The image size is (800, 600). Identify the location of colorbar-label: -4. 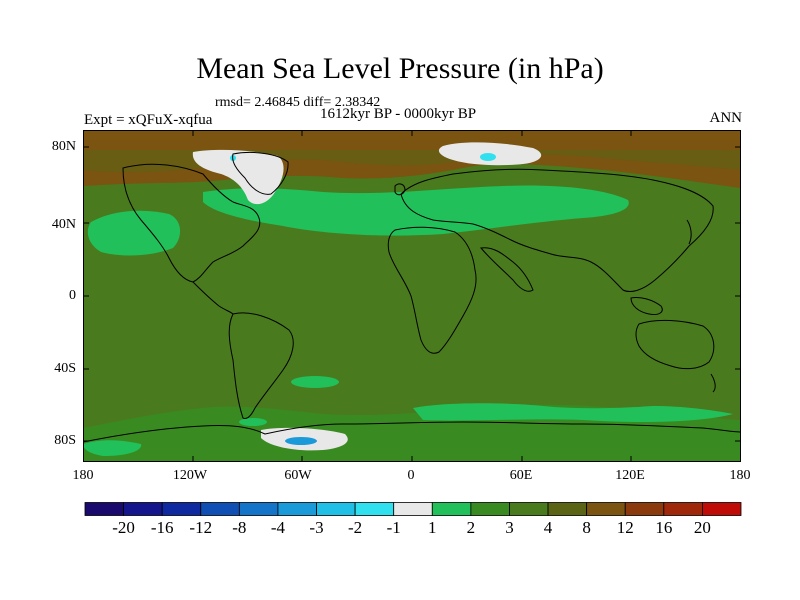
(278, 527).